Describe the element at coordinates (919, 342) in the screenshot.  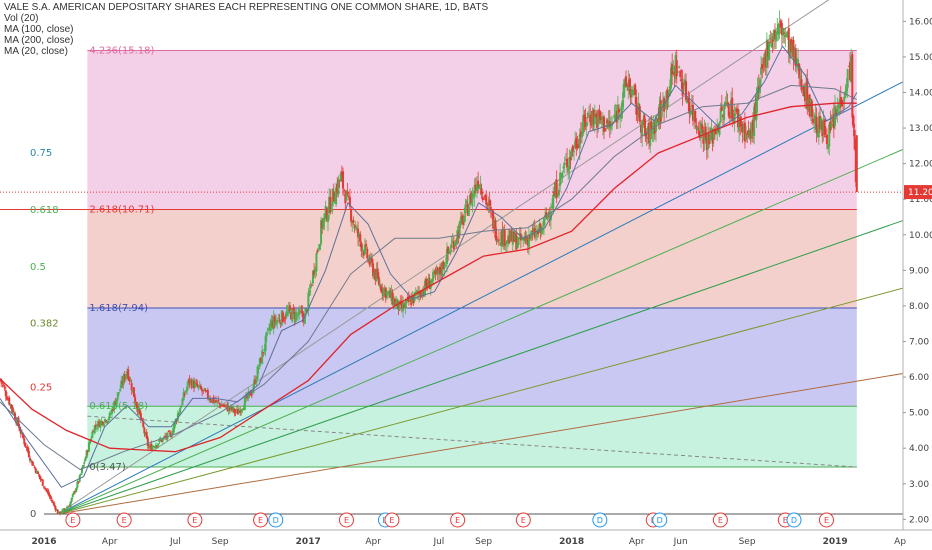
I see `price-tick-label: 7.00` at that location.